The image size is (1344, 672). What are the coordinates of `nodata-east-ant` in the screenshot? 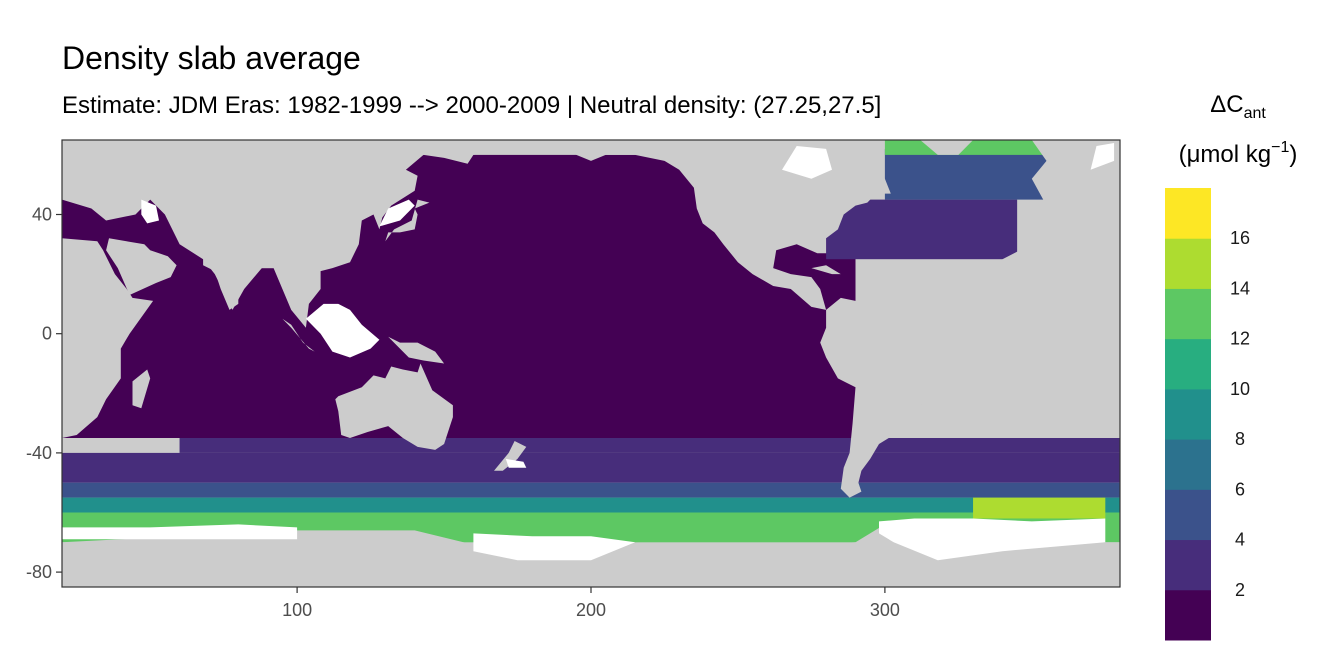 It's located at (180, 532).